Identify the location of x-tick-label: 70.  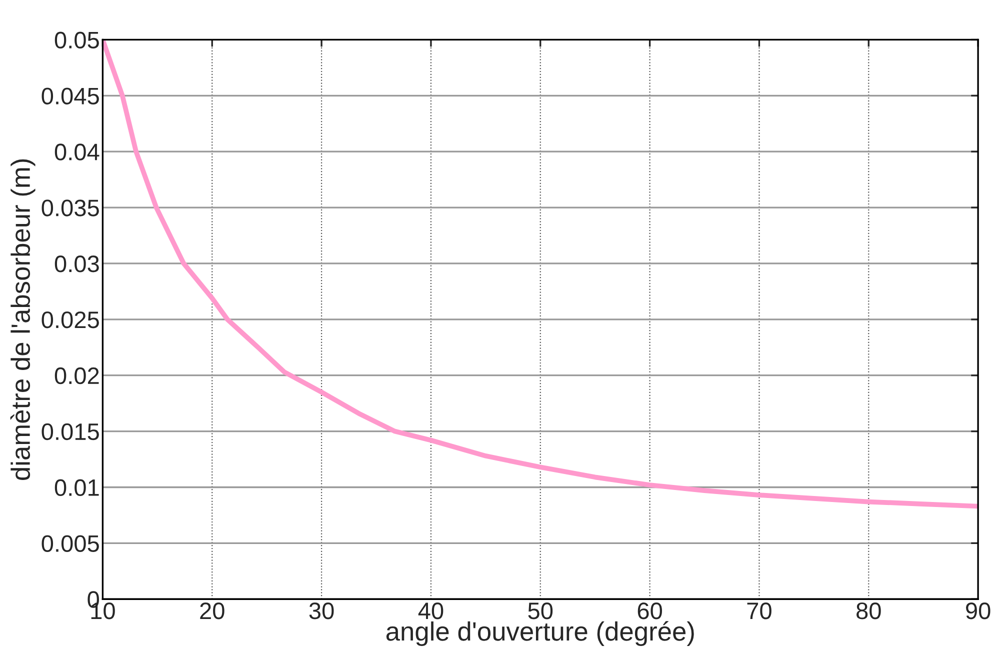
(759, 611).